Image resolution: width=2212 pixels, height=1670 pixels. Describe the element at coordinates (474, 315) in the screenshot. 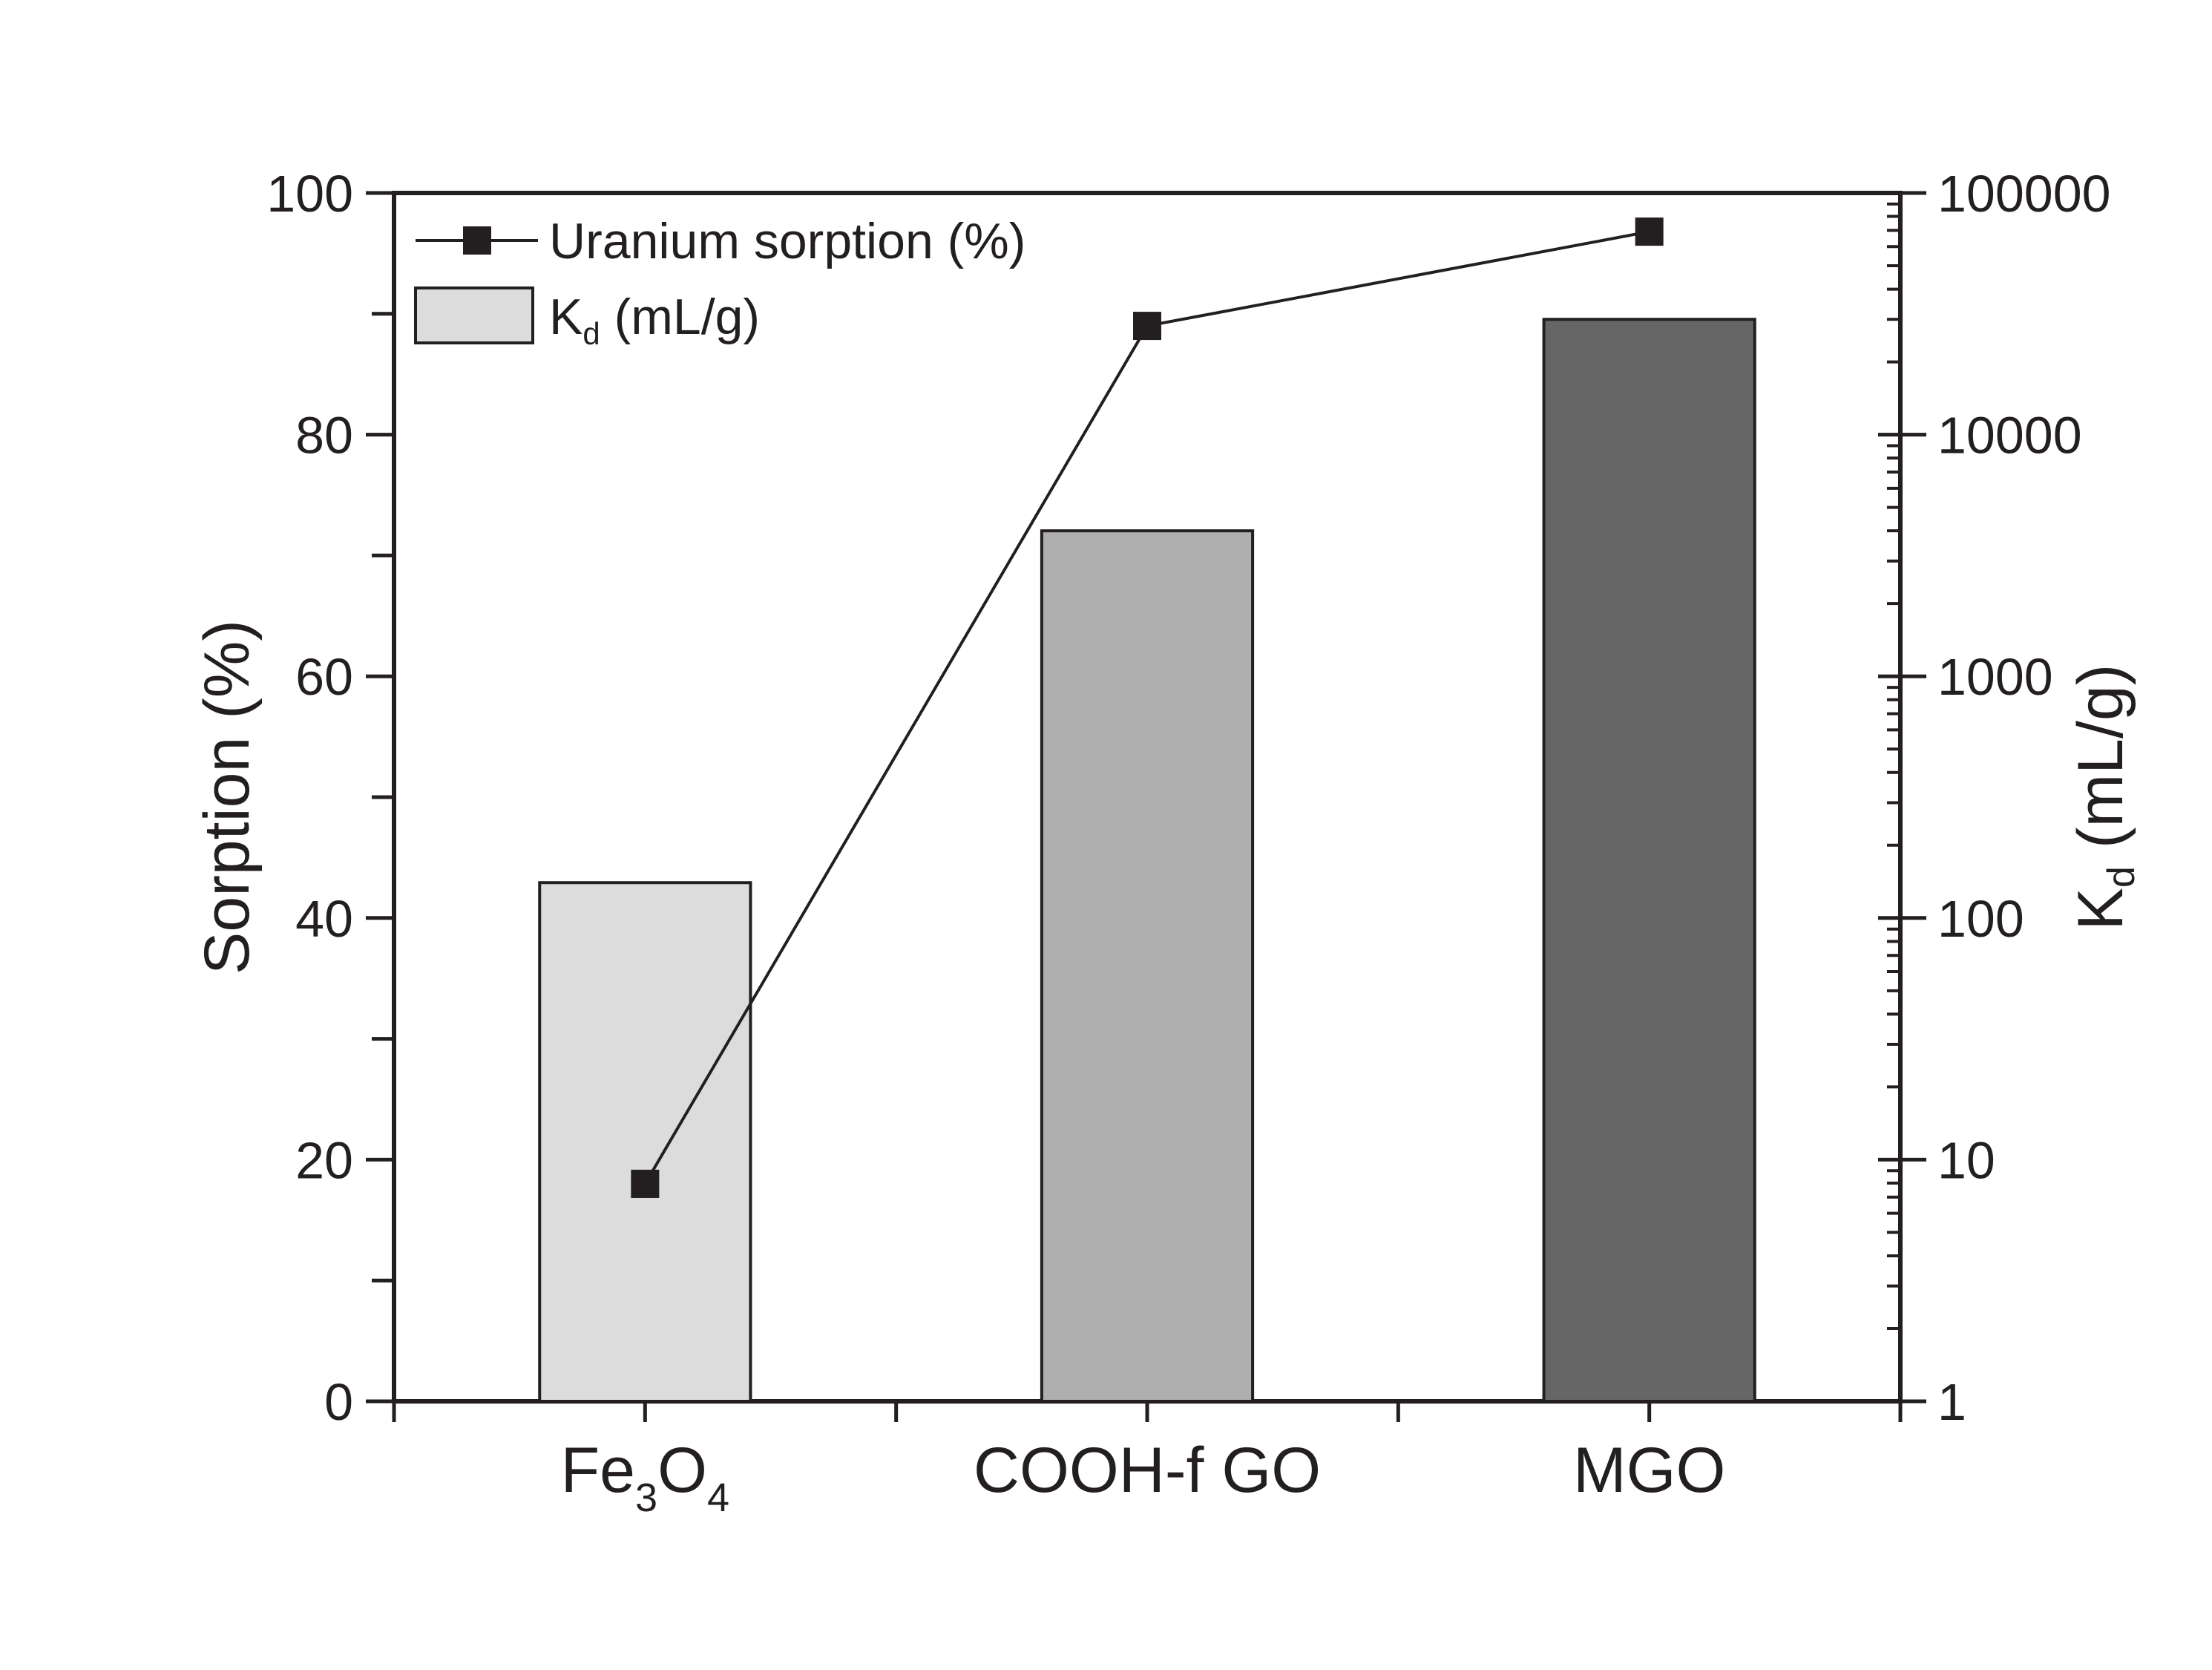

I see `legend-bar-swatch` at that location.